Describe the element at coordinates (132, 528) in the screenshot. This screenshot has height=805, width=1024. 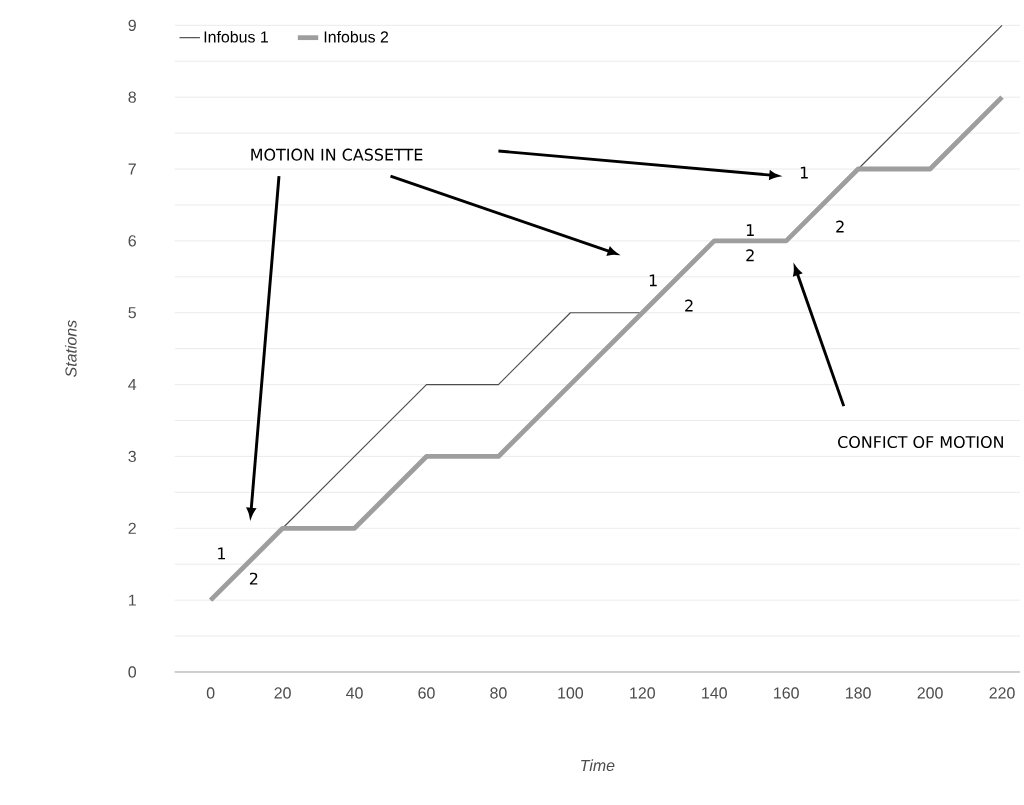
I see `y-tick-label: 2` at that location.